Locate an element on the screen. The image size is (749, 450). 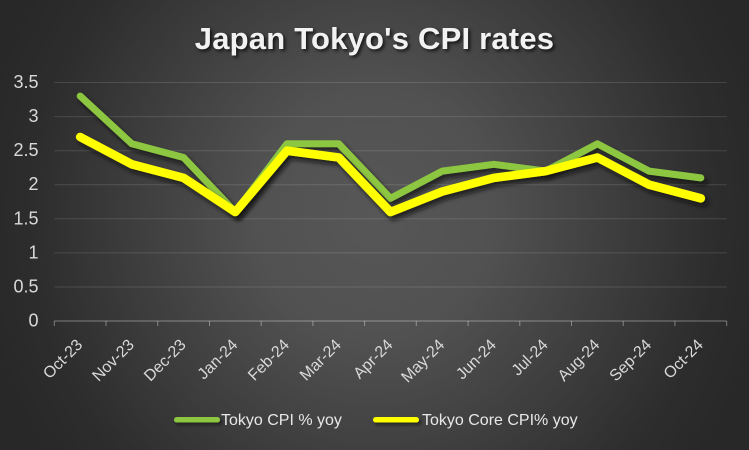
svg-text: 1.5 is located at coordinates (25, 218).